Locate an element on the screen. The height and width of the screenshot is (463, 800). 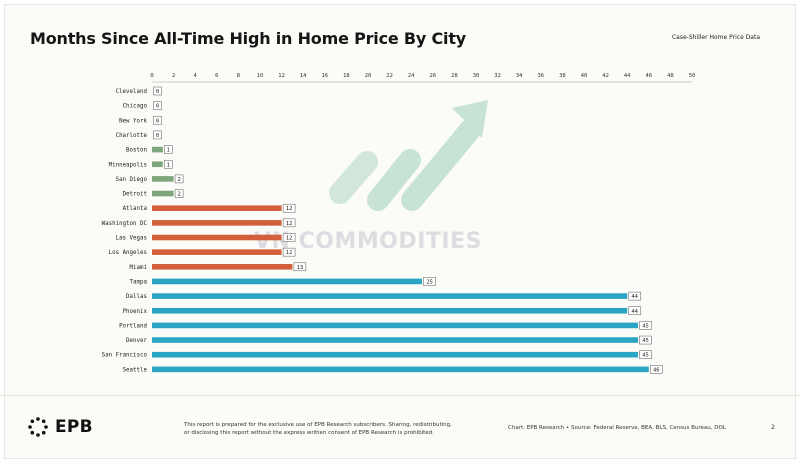
x-tick-label: 18 is located at coordinates (346, 76).